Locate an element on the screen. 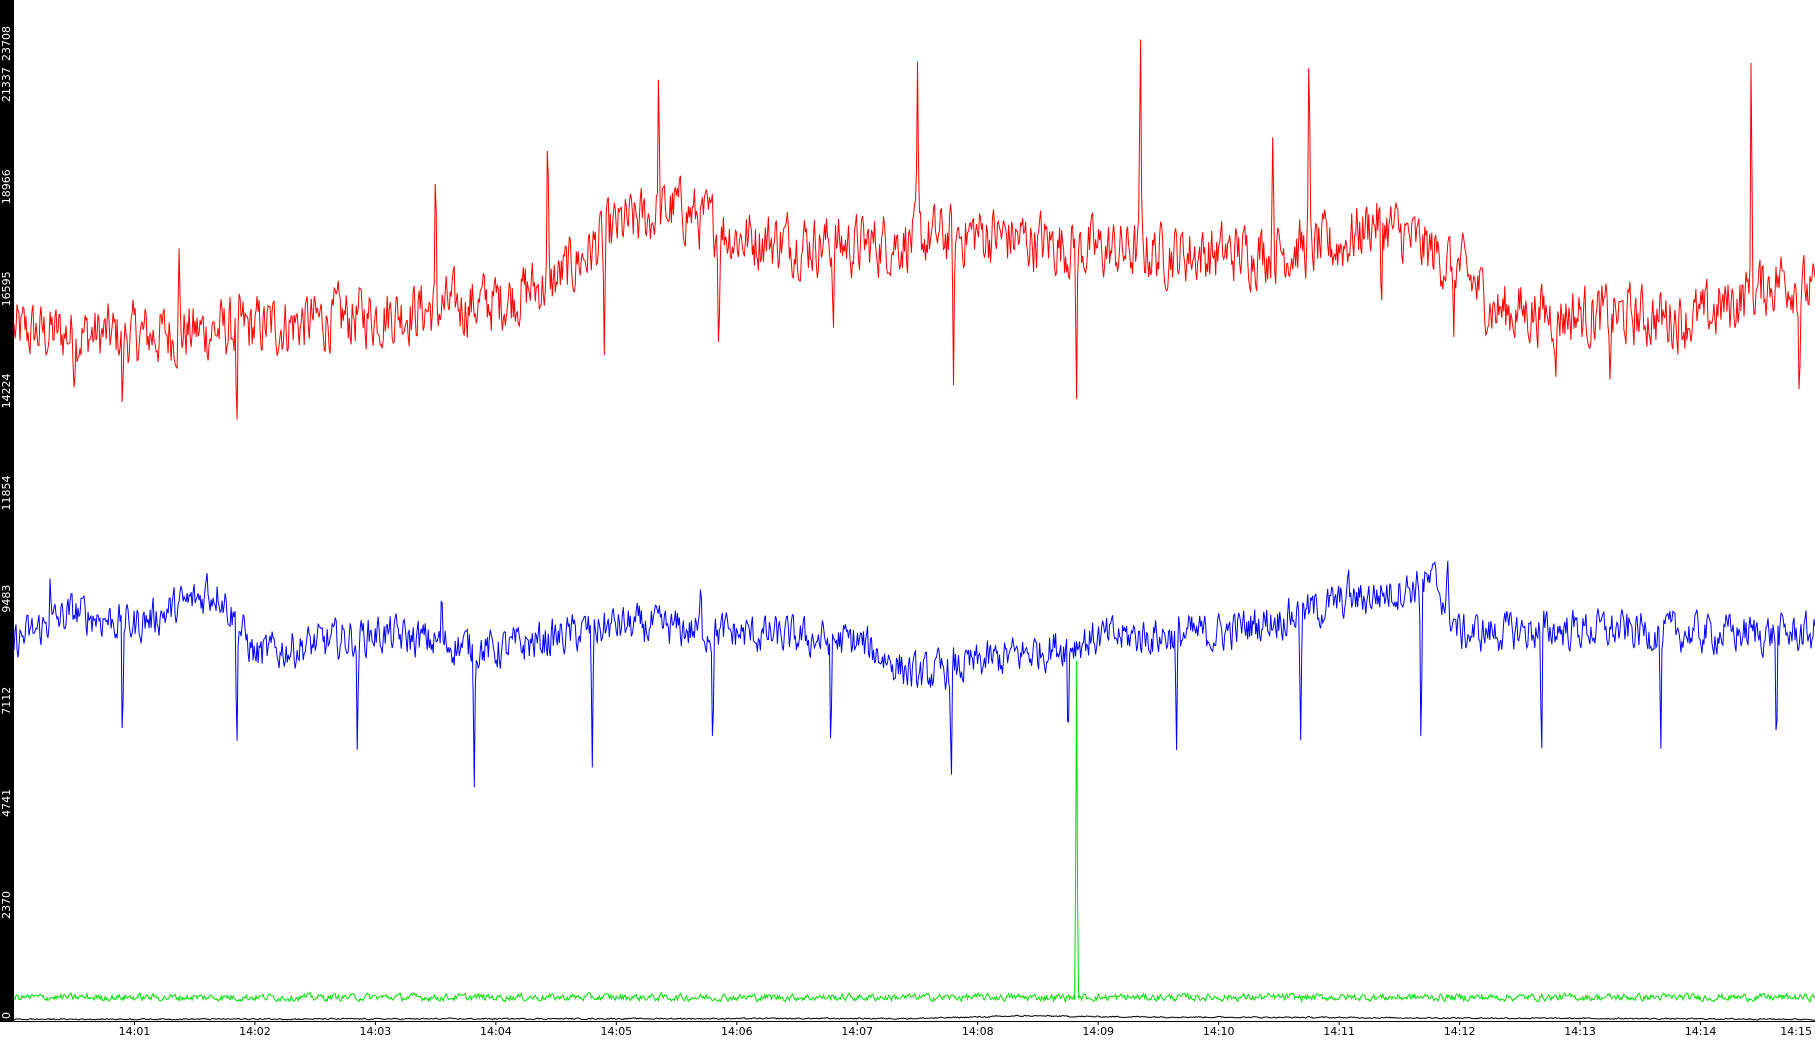  x-tick-label: 14:12 is located at coordinates (1460, 1031).